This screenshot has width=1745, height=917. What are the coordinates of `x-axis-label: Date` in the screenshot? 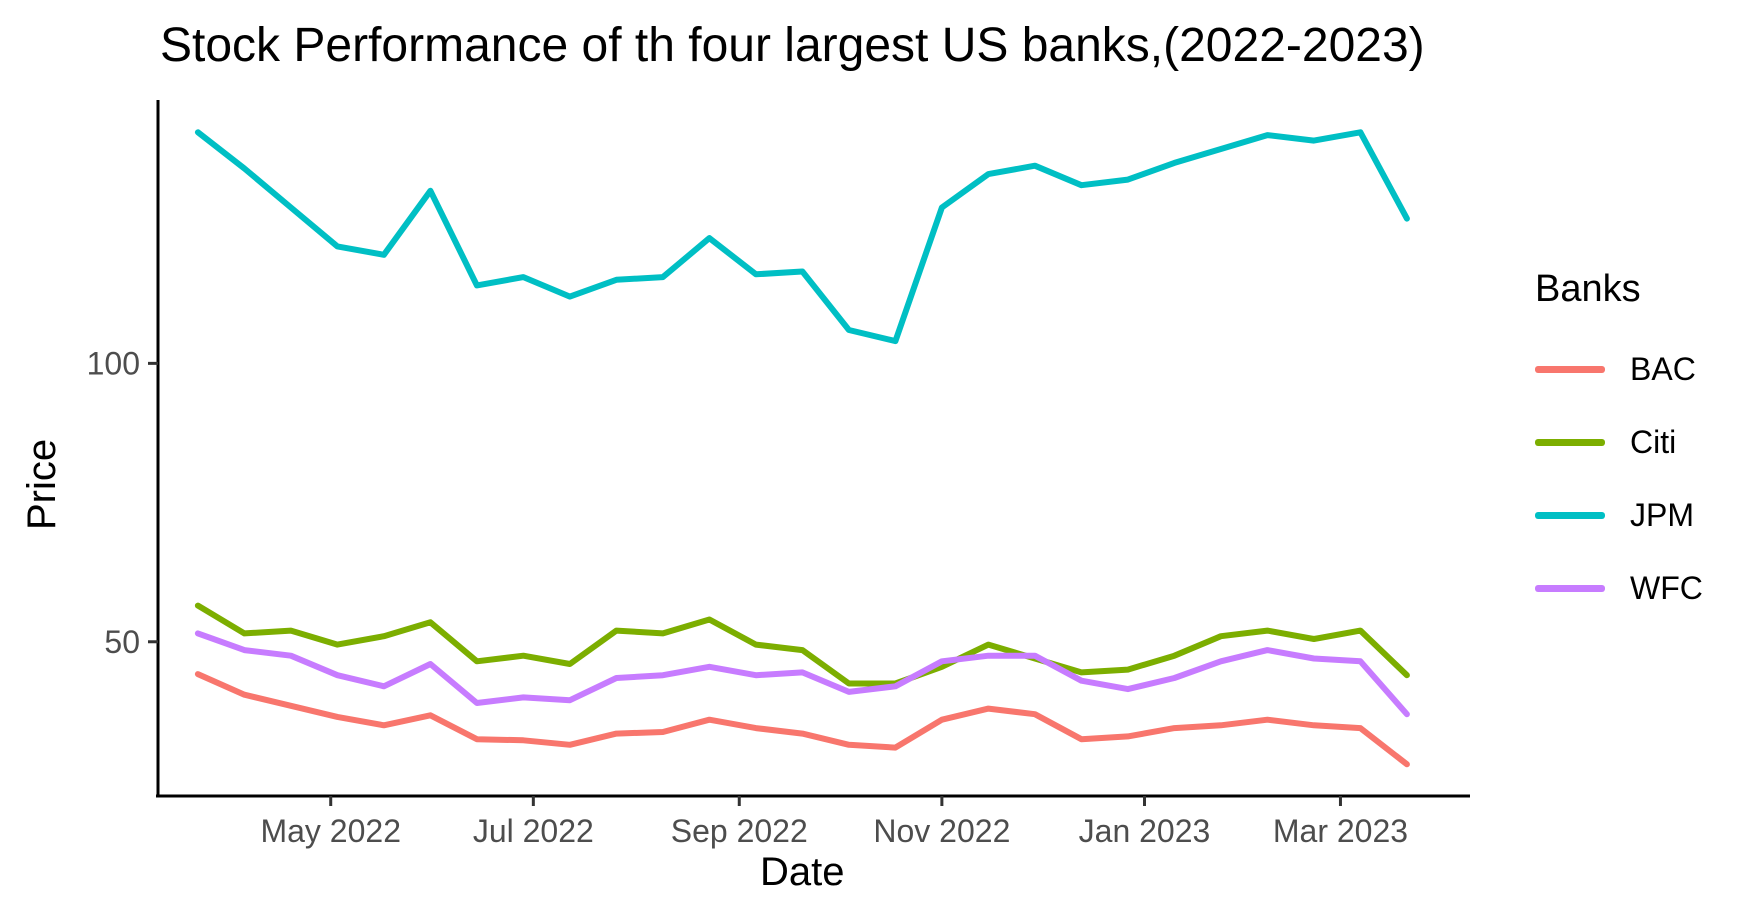 It's located at (802, 872).